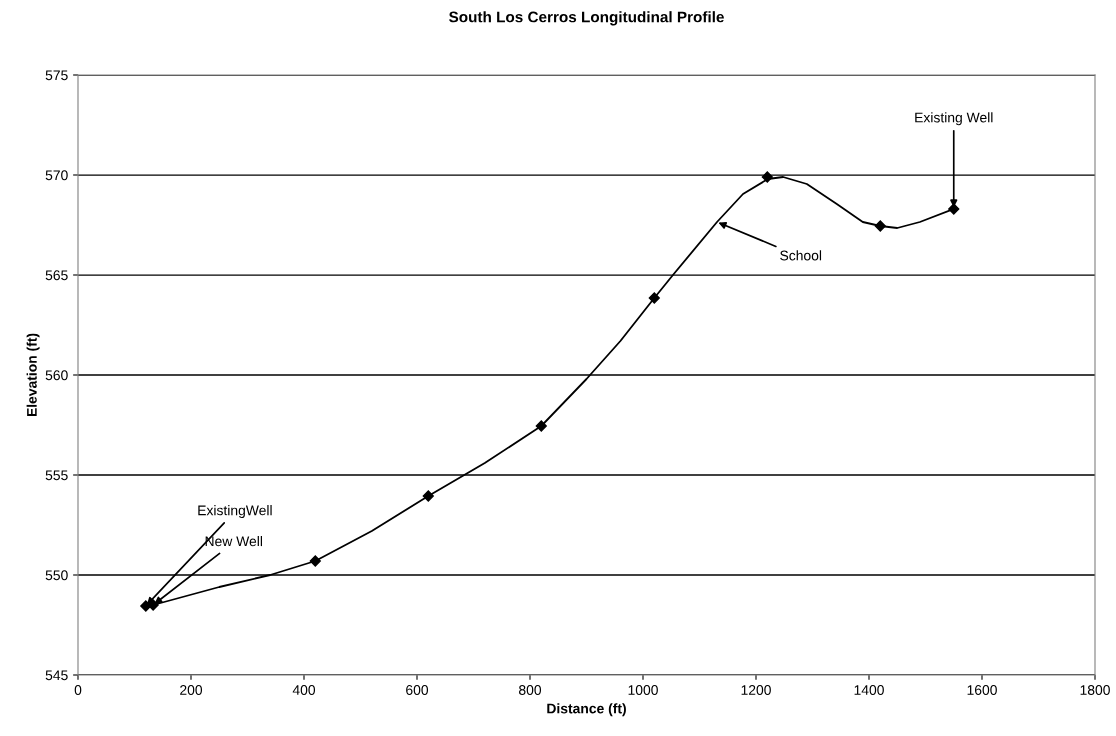  What do you see at coordinates (56, 675) in the screenshot?
I see `y-tick-label: 545` at bounding box center [56, 675].